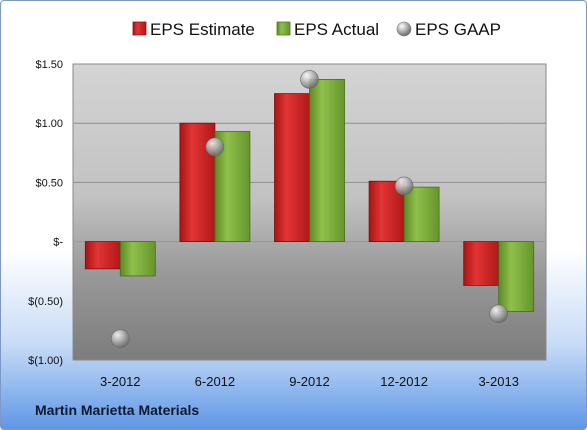 The width and height of the screenshot is (587, 430). Describe the element at coordinates (215, 381) in the screenshot. I see `x-tick-label: 6-2012` at that location.